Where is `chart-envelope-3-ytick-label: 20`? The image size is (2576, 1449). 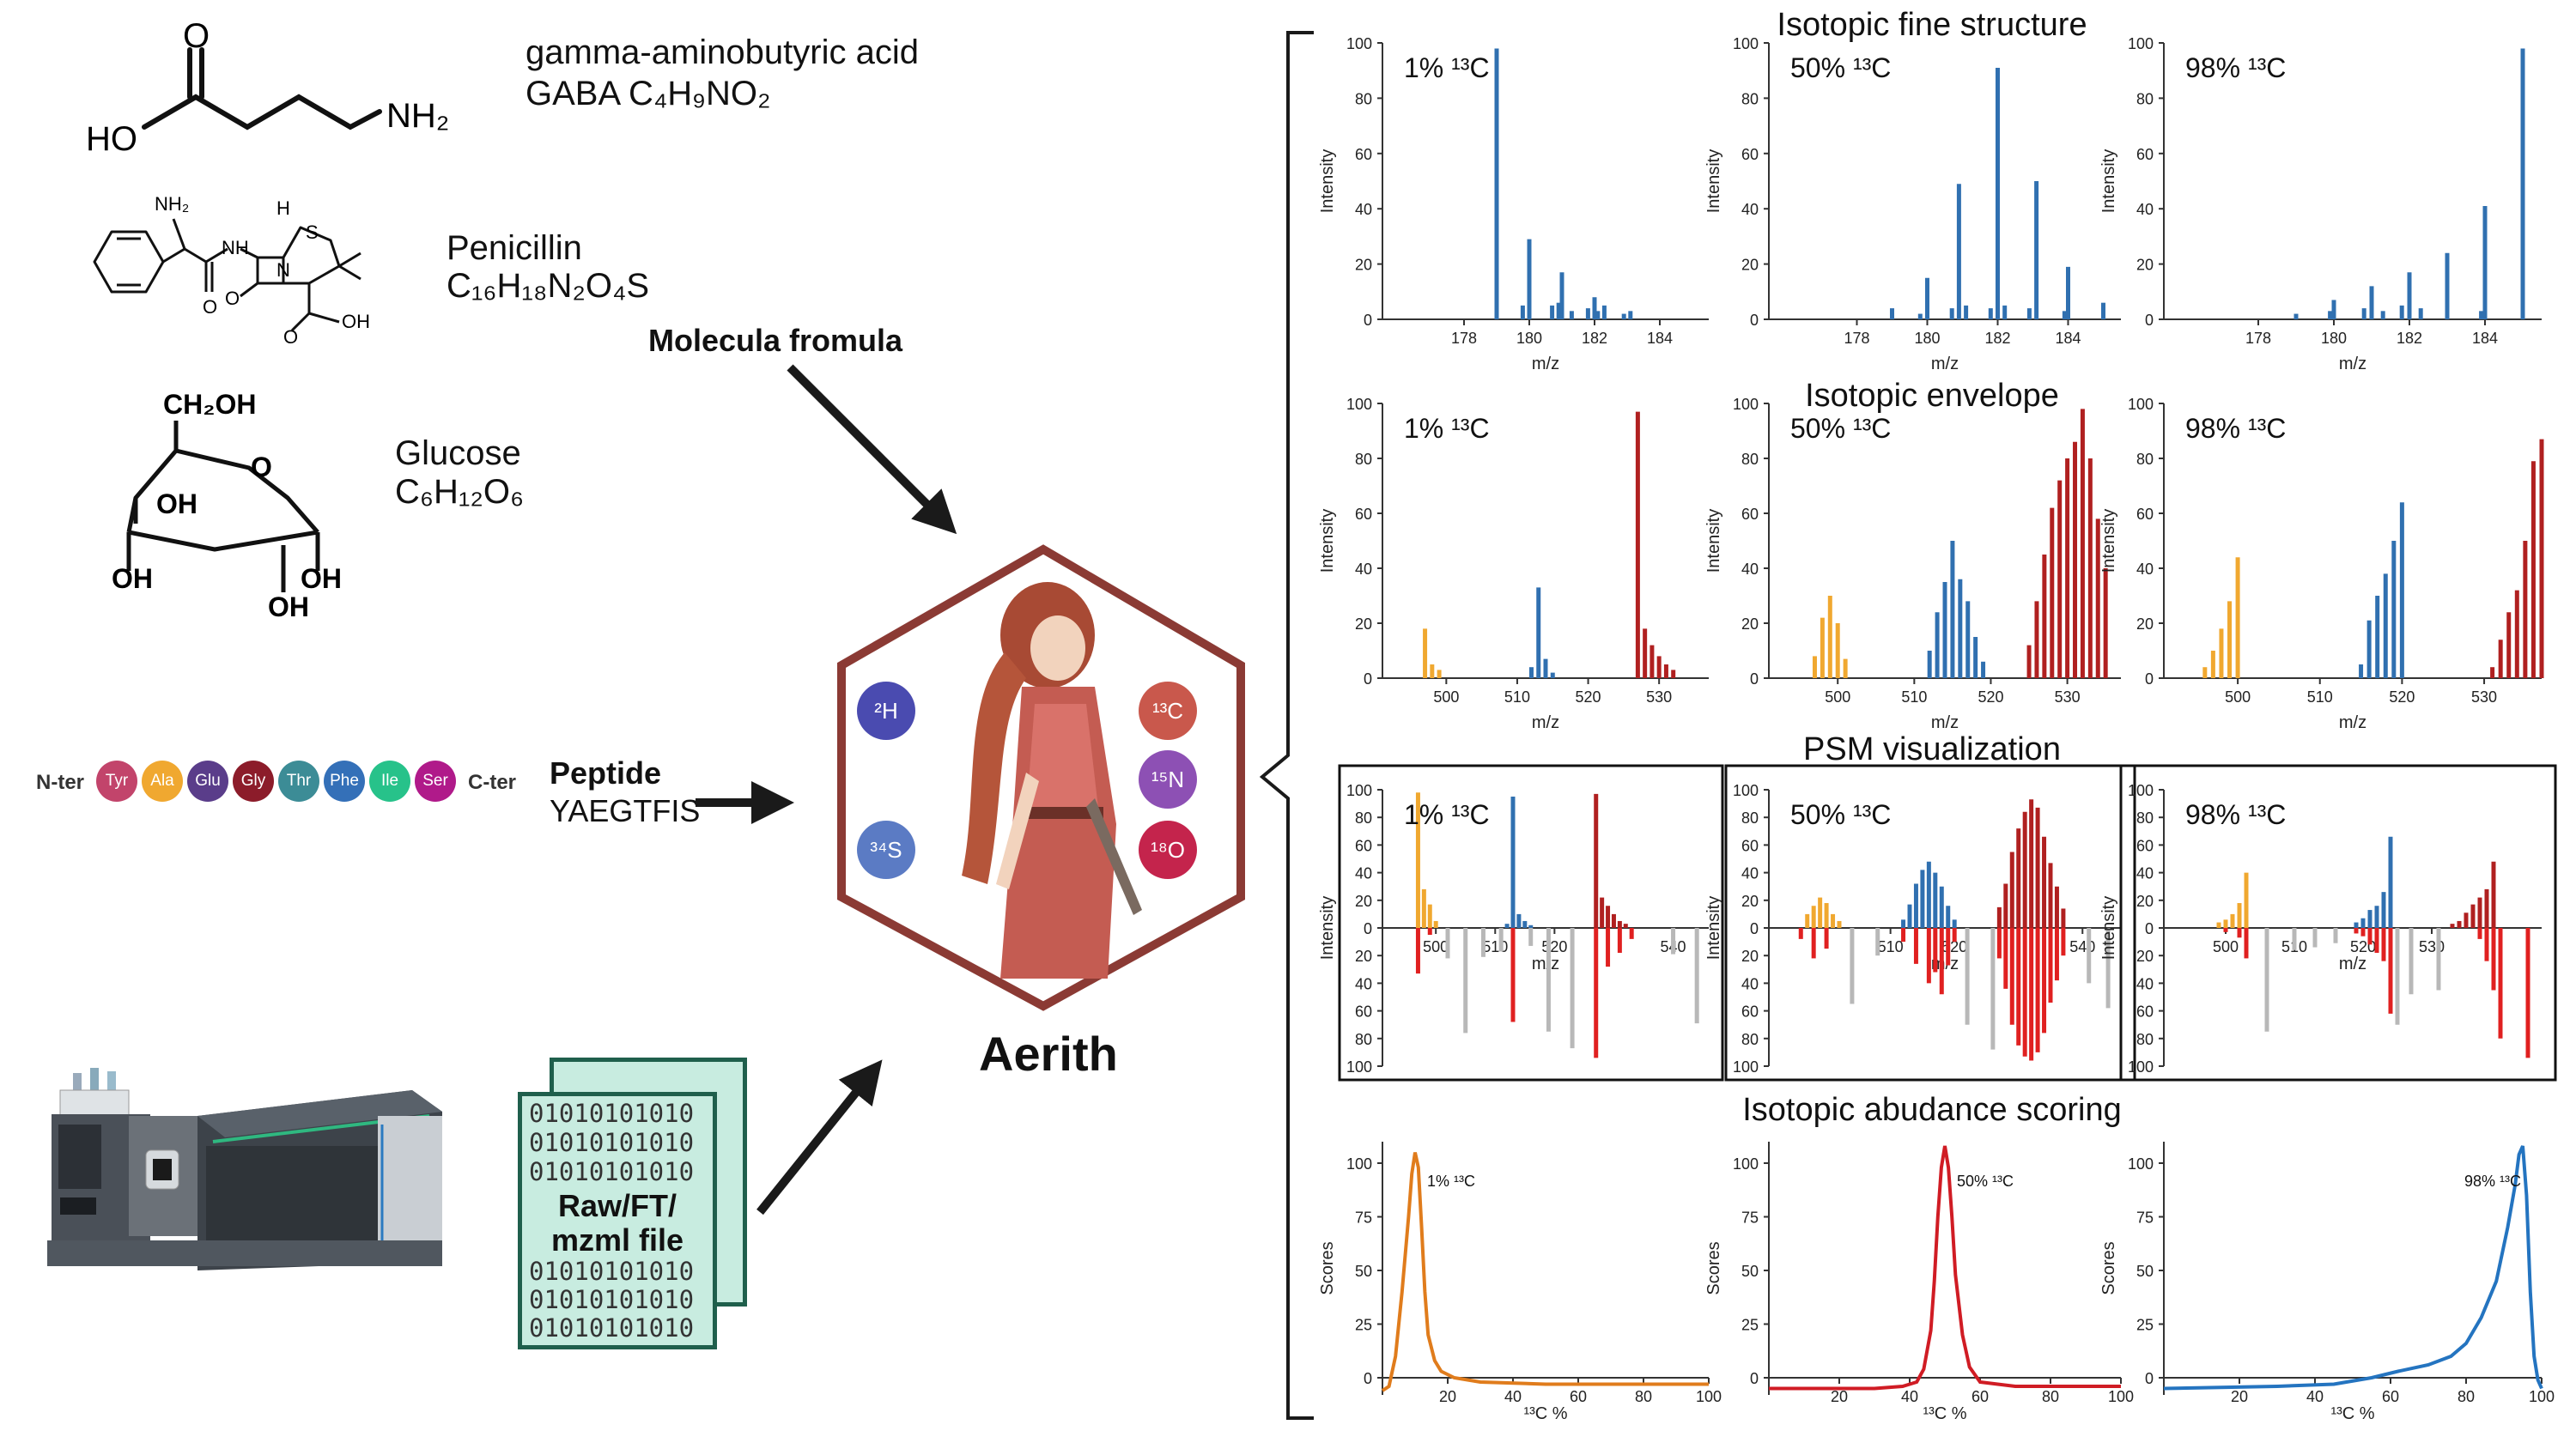 chart-envelope-3-ytick-label: 20 is located at coordinates (2145, 624).